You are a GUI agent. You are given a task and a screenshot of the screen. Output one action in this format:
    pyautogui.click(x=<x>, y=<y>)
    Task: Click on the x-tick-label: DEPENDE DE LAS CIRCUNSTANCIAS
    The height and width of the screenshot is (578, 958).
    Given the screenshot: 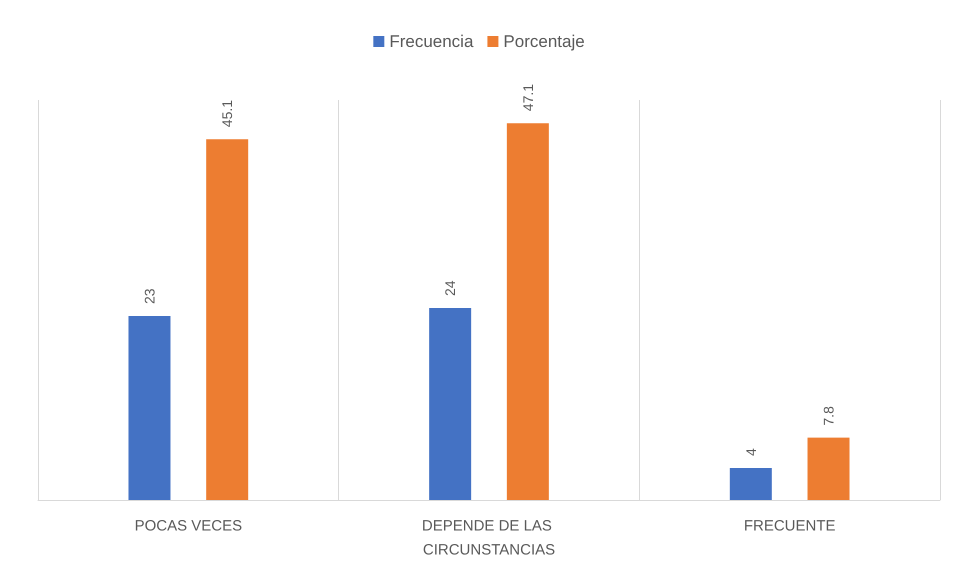 What is the action you would take?
    pyautogui.click(x=489, y=538)
    